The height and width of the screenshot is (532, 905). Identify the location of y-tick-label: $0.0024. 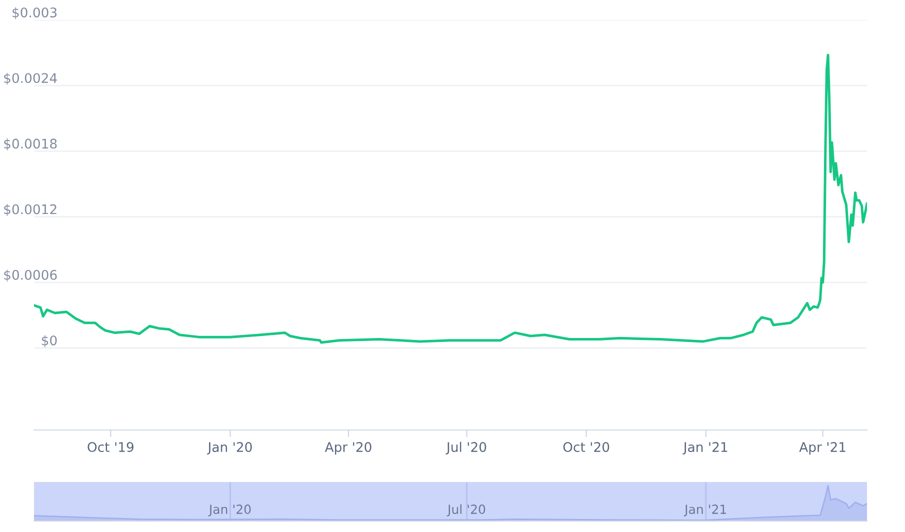
(30, 78).